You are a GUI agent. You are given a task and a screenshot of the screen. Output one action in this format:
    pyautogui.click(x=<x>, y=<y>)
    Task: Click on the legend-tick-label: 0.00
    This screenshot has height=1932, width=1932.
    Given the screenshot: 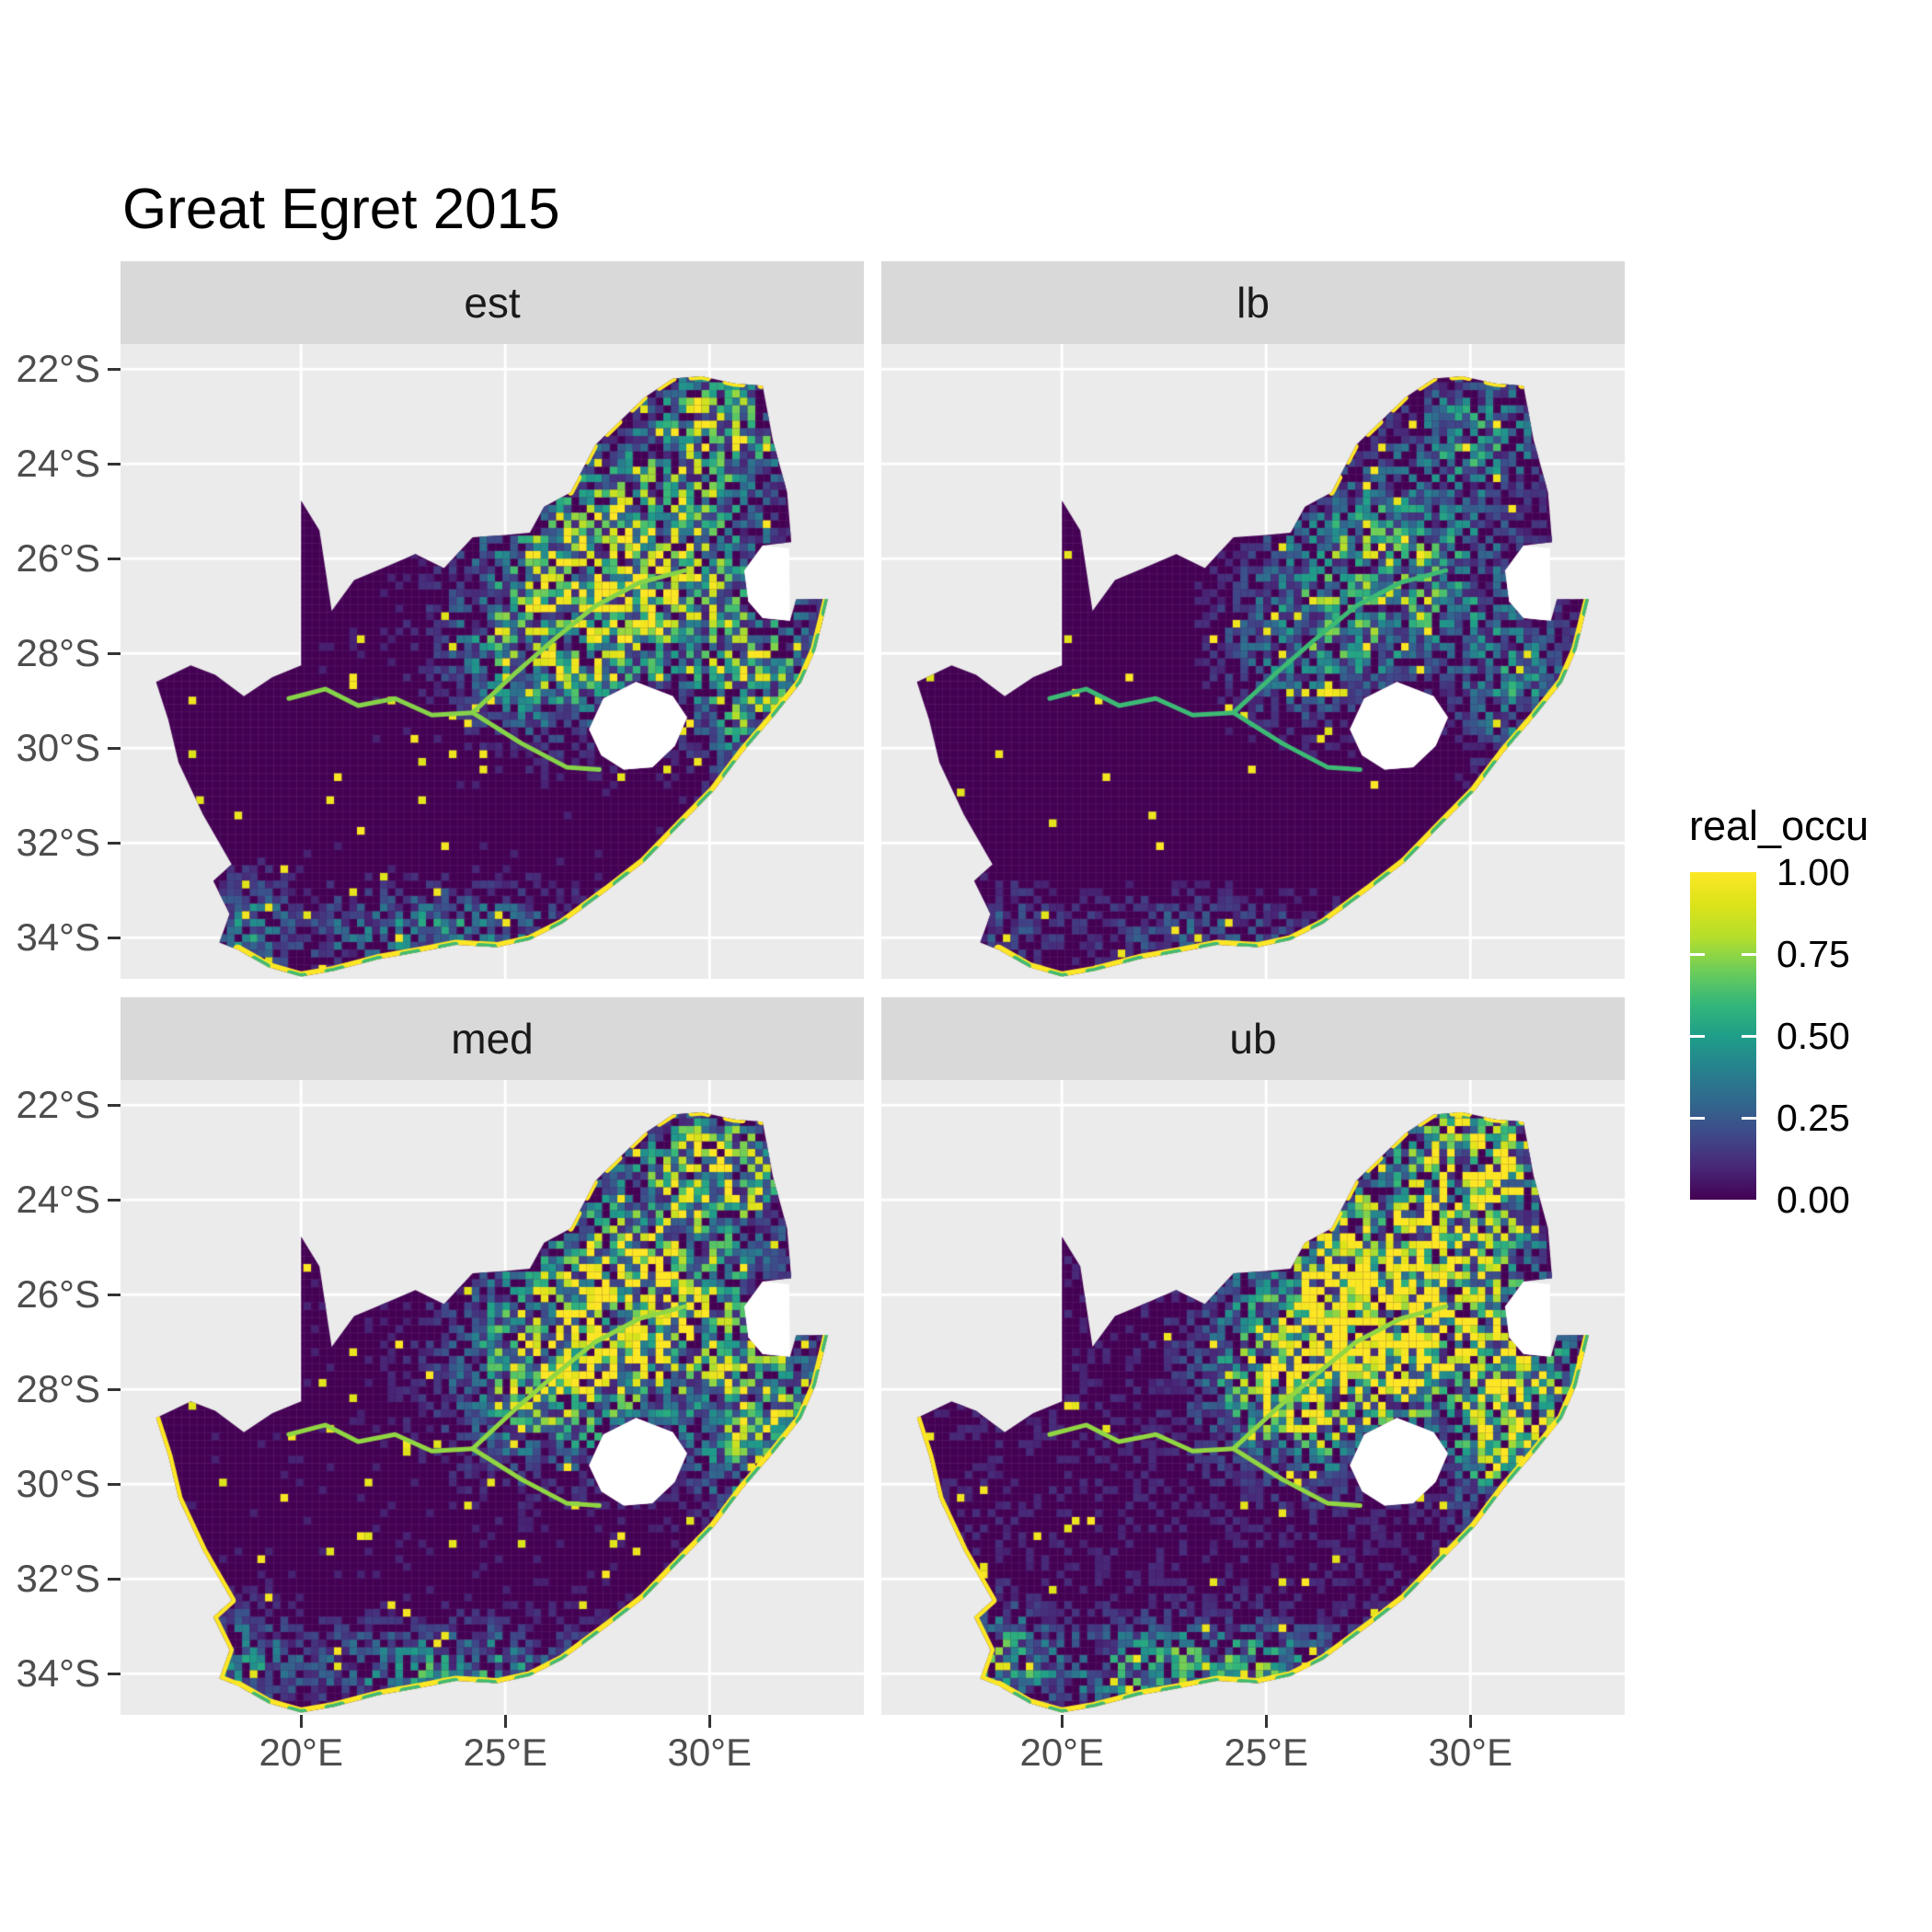 What is the action you would take?
    pyautogui.click(x=1813, y=1200)
    